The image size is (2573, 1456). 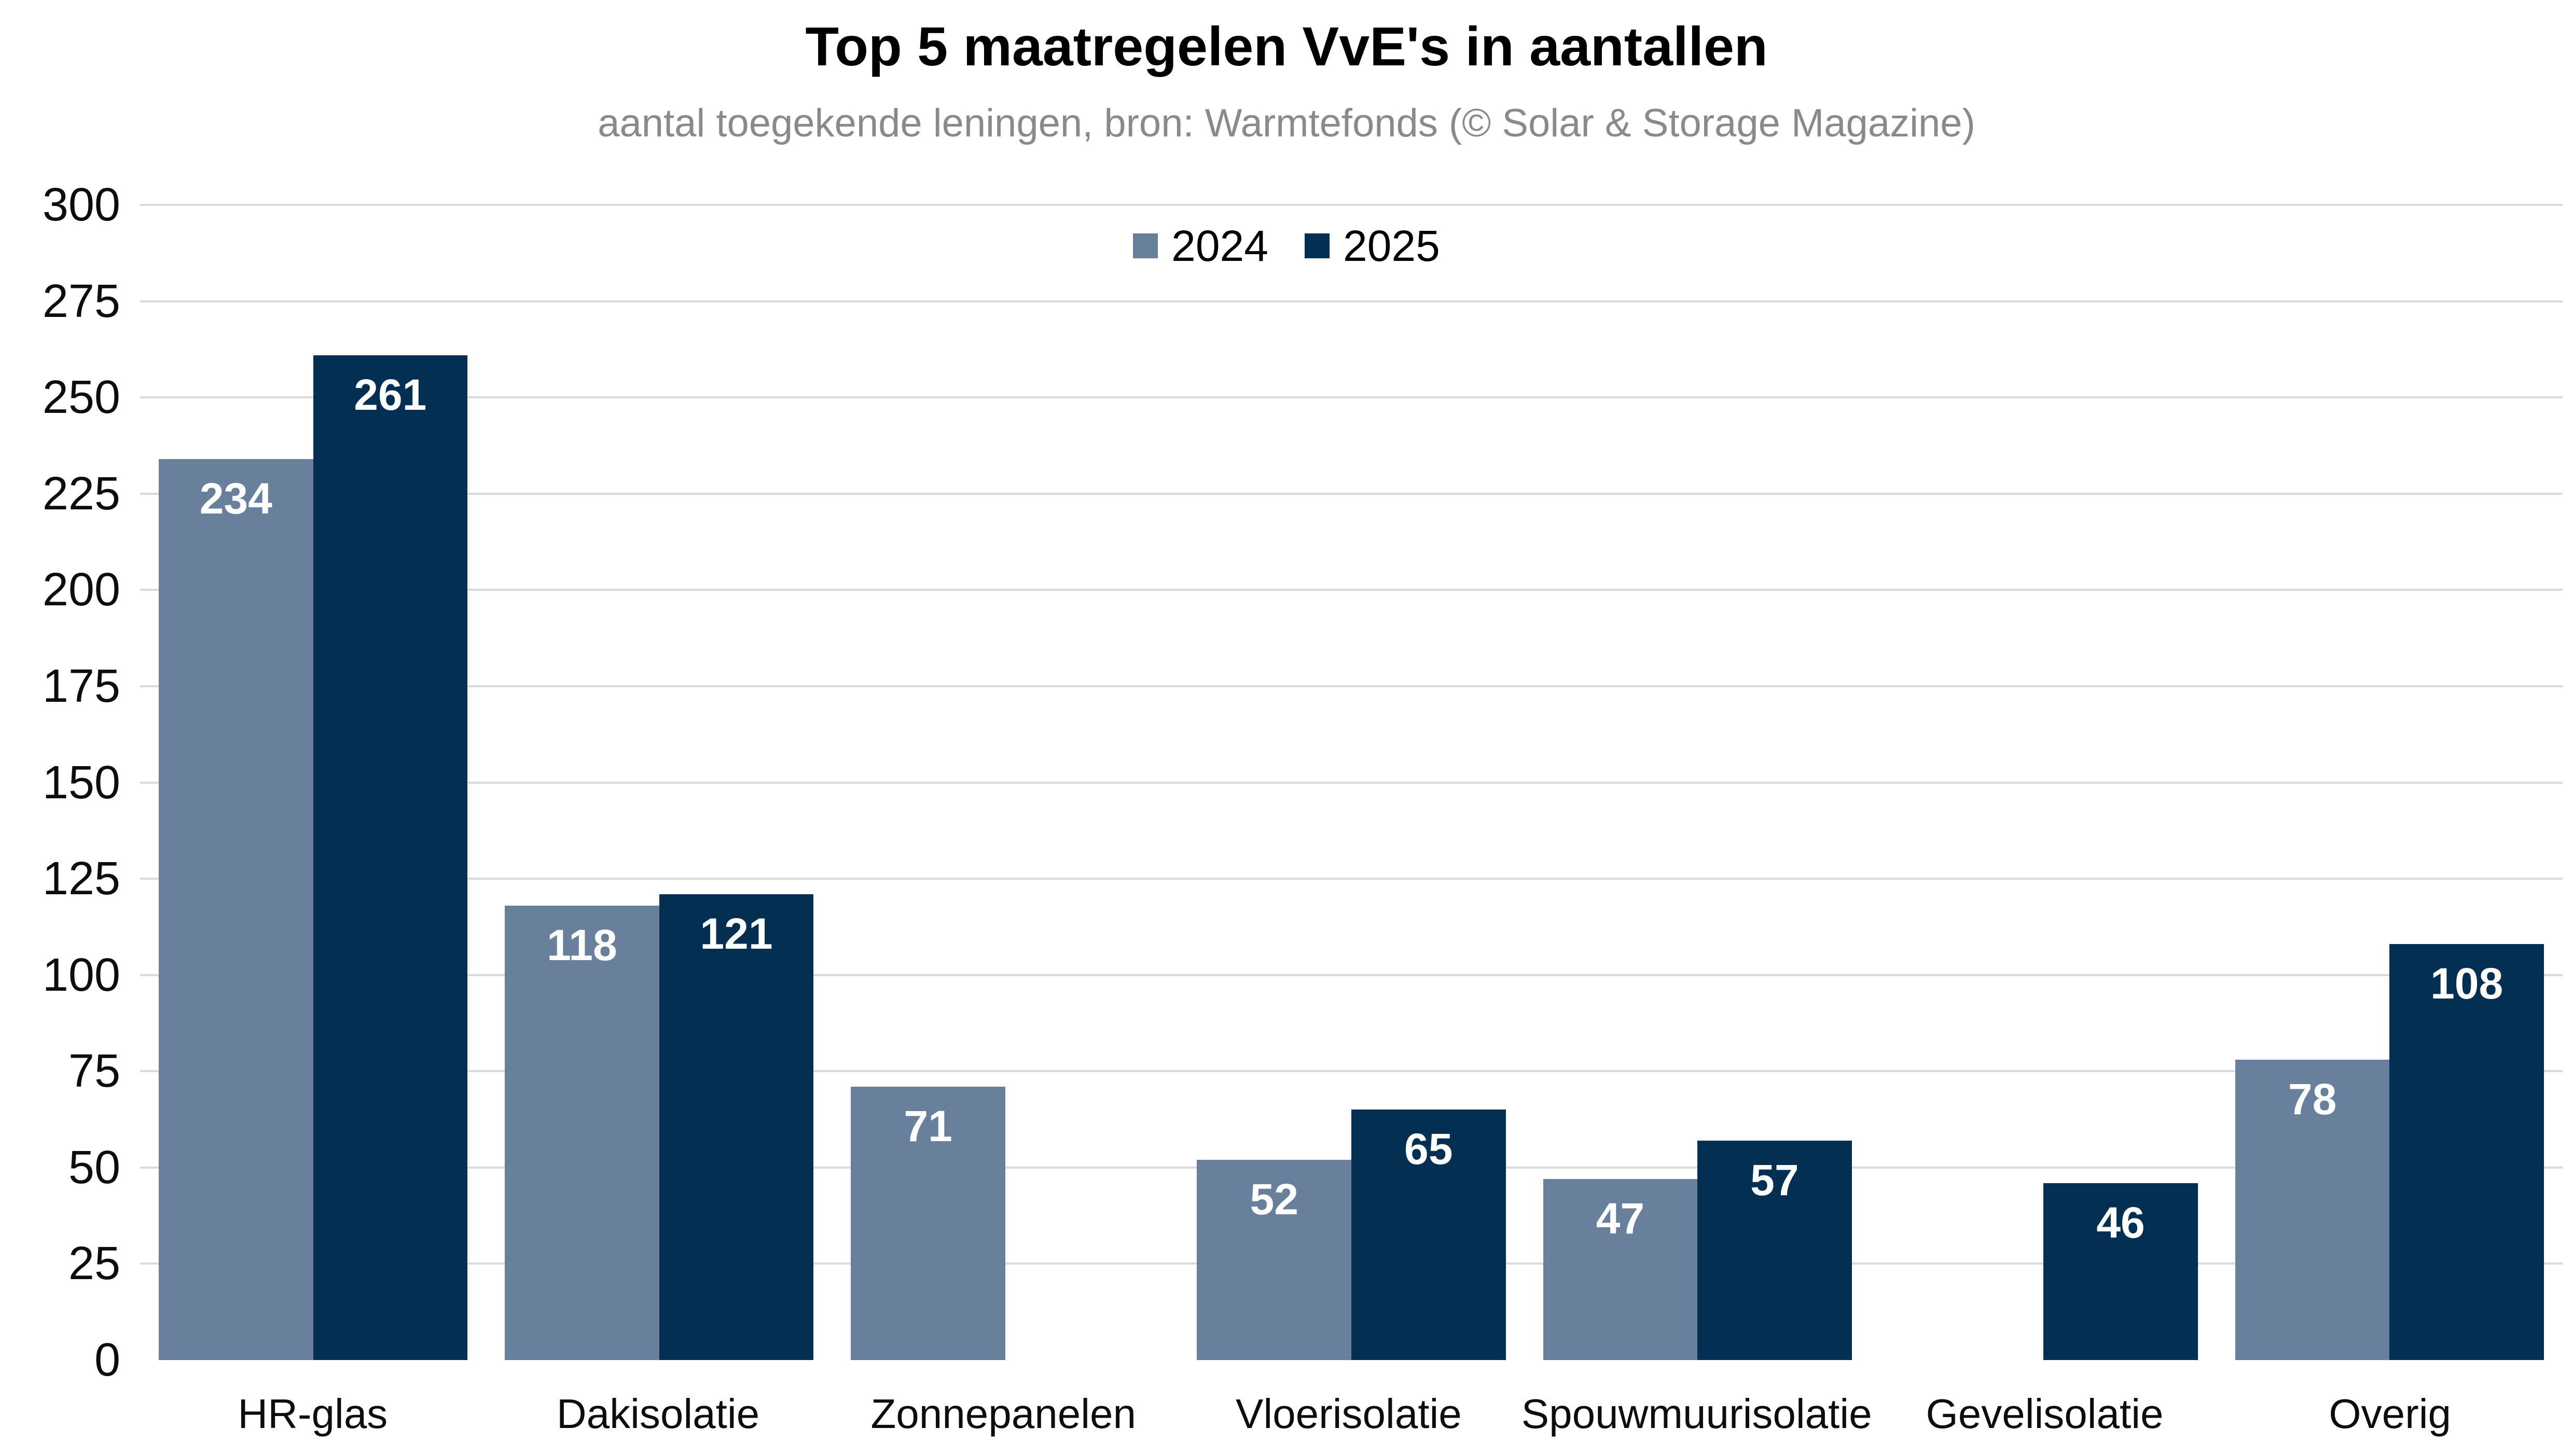 I want to click on y-axis-tick-225: 225, so click(x=81, y=493).